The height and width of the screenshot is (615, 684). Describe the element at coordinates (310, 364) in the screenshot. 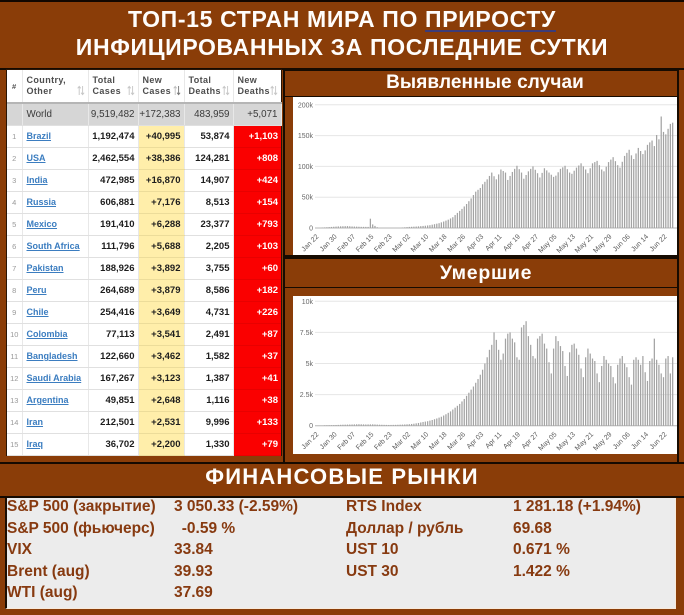

I see `svg-text: 5k` at that location.